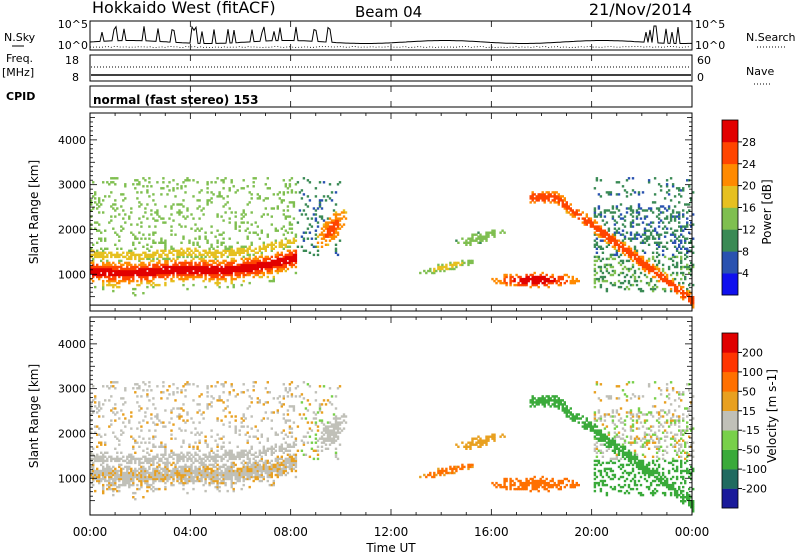 The height and width of the screenshot is (554, 800). Describe the element at coordinates (771, 37) in the screenshot. I see `nsearch-label: N.Search` at that location.